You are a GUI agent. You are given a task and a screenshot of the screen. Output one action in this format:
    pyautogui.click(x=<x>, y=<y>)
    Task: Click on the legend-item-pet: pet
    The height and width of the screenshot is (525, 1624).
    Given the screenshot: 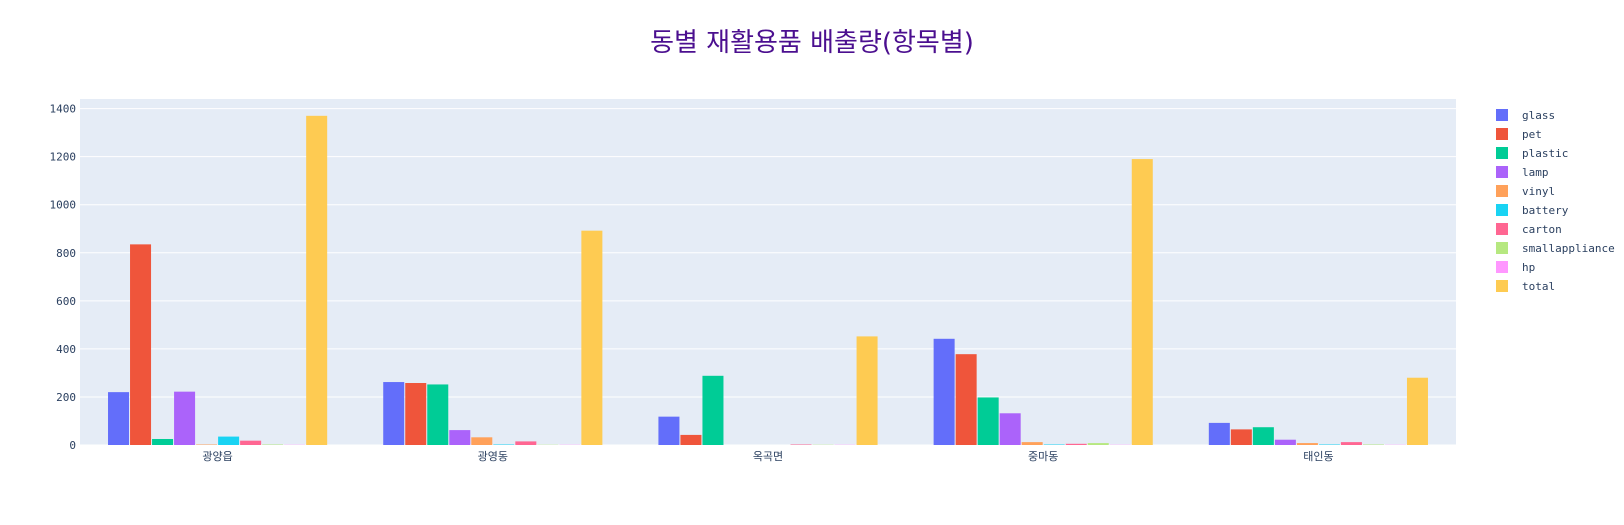 What is the action you would take?
    pyautogui.click(x=1519, y=134)
    